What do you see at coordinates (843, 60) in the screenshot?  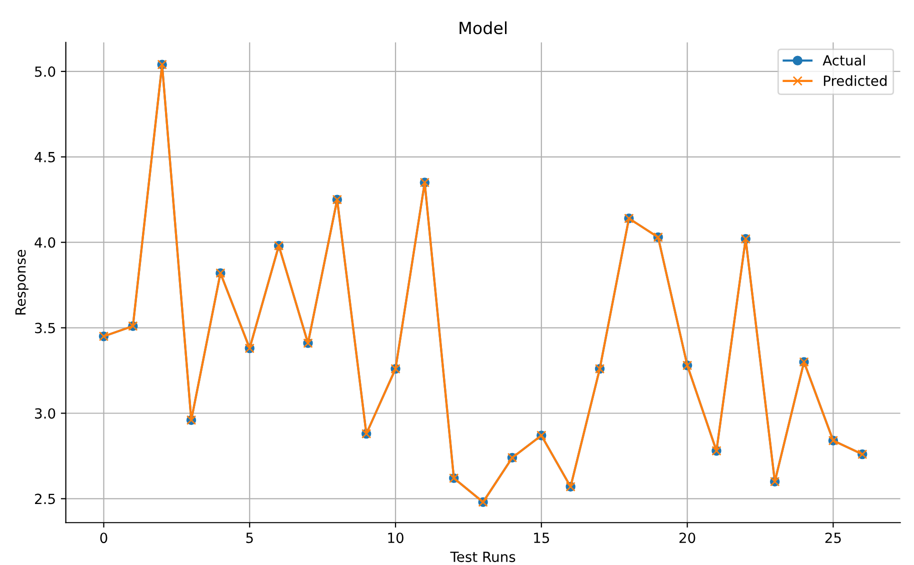 I see `legend-label: Actual` at bounding box center [843, 60].